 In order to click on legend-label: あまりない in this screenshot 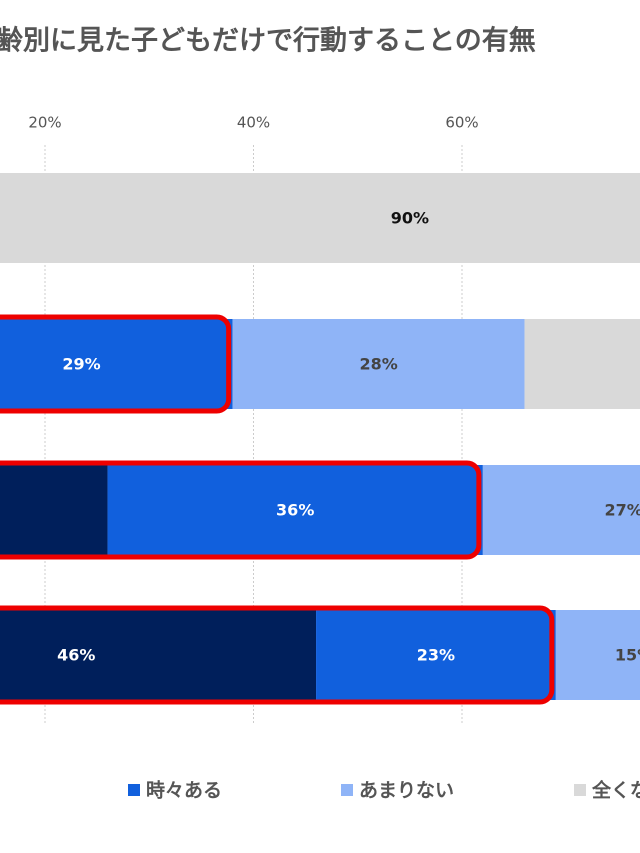, I will do `click(406, 791)`.